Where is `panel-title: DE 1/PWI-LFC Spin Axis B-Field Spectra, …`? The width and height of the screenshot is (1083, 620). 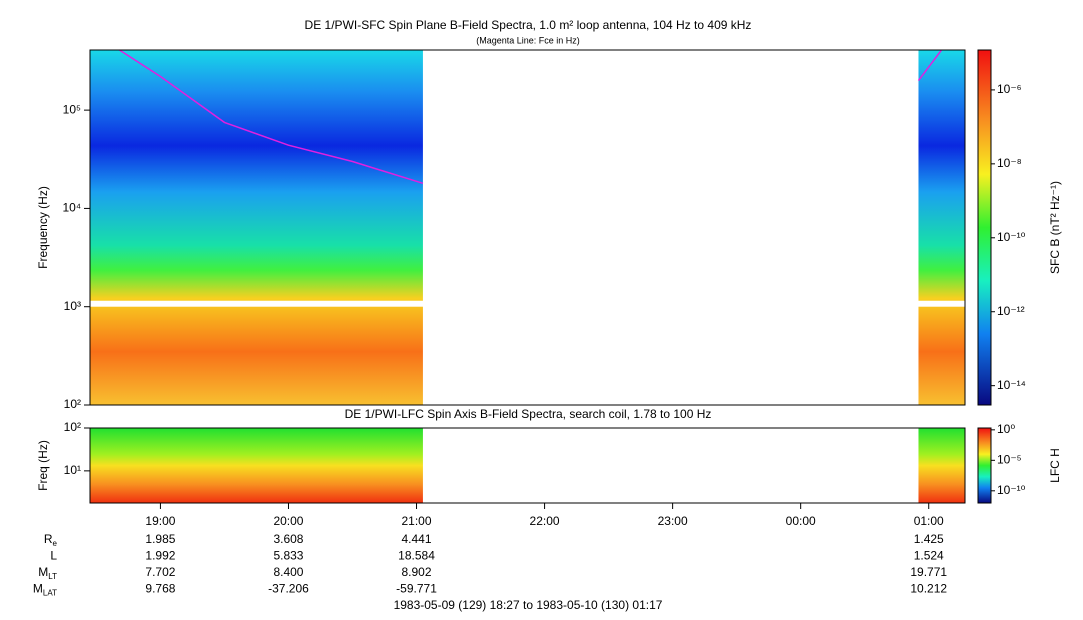
panel-title: DE 1/PWI-LFC Spin Axis B-Field Spectra, … is located at coordinates (528, 414).